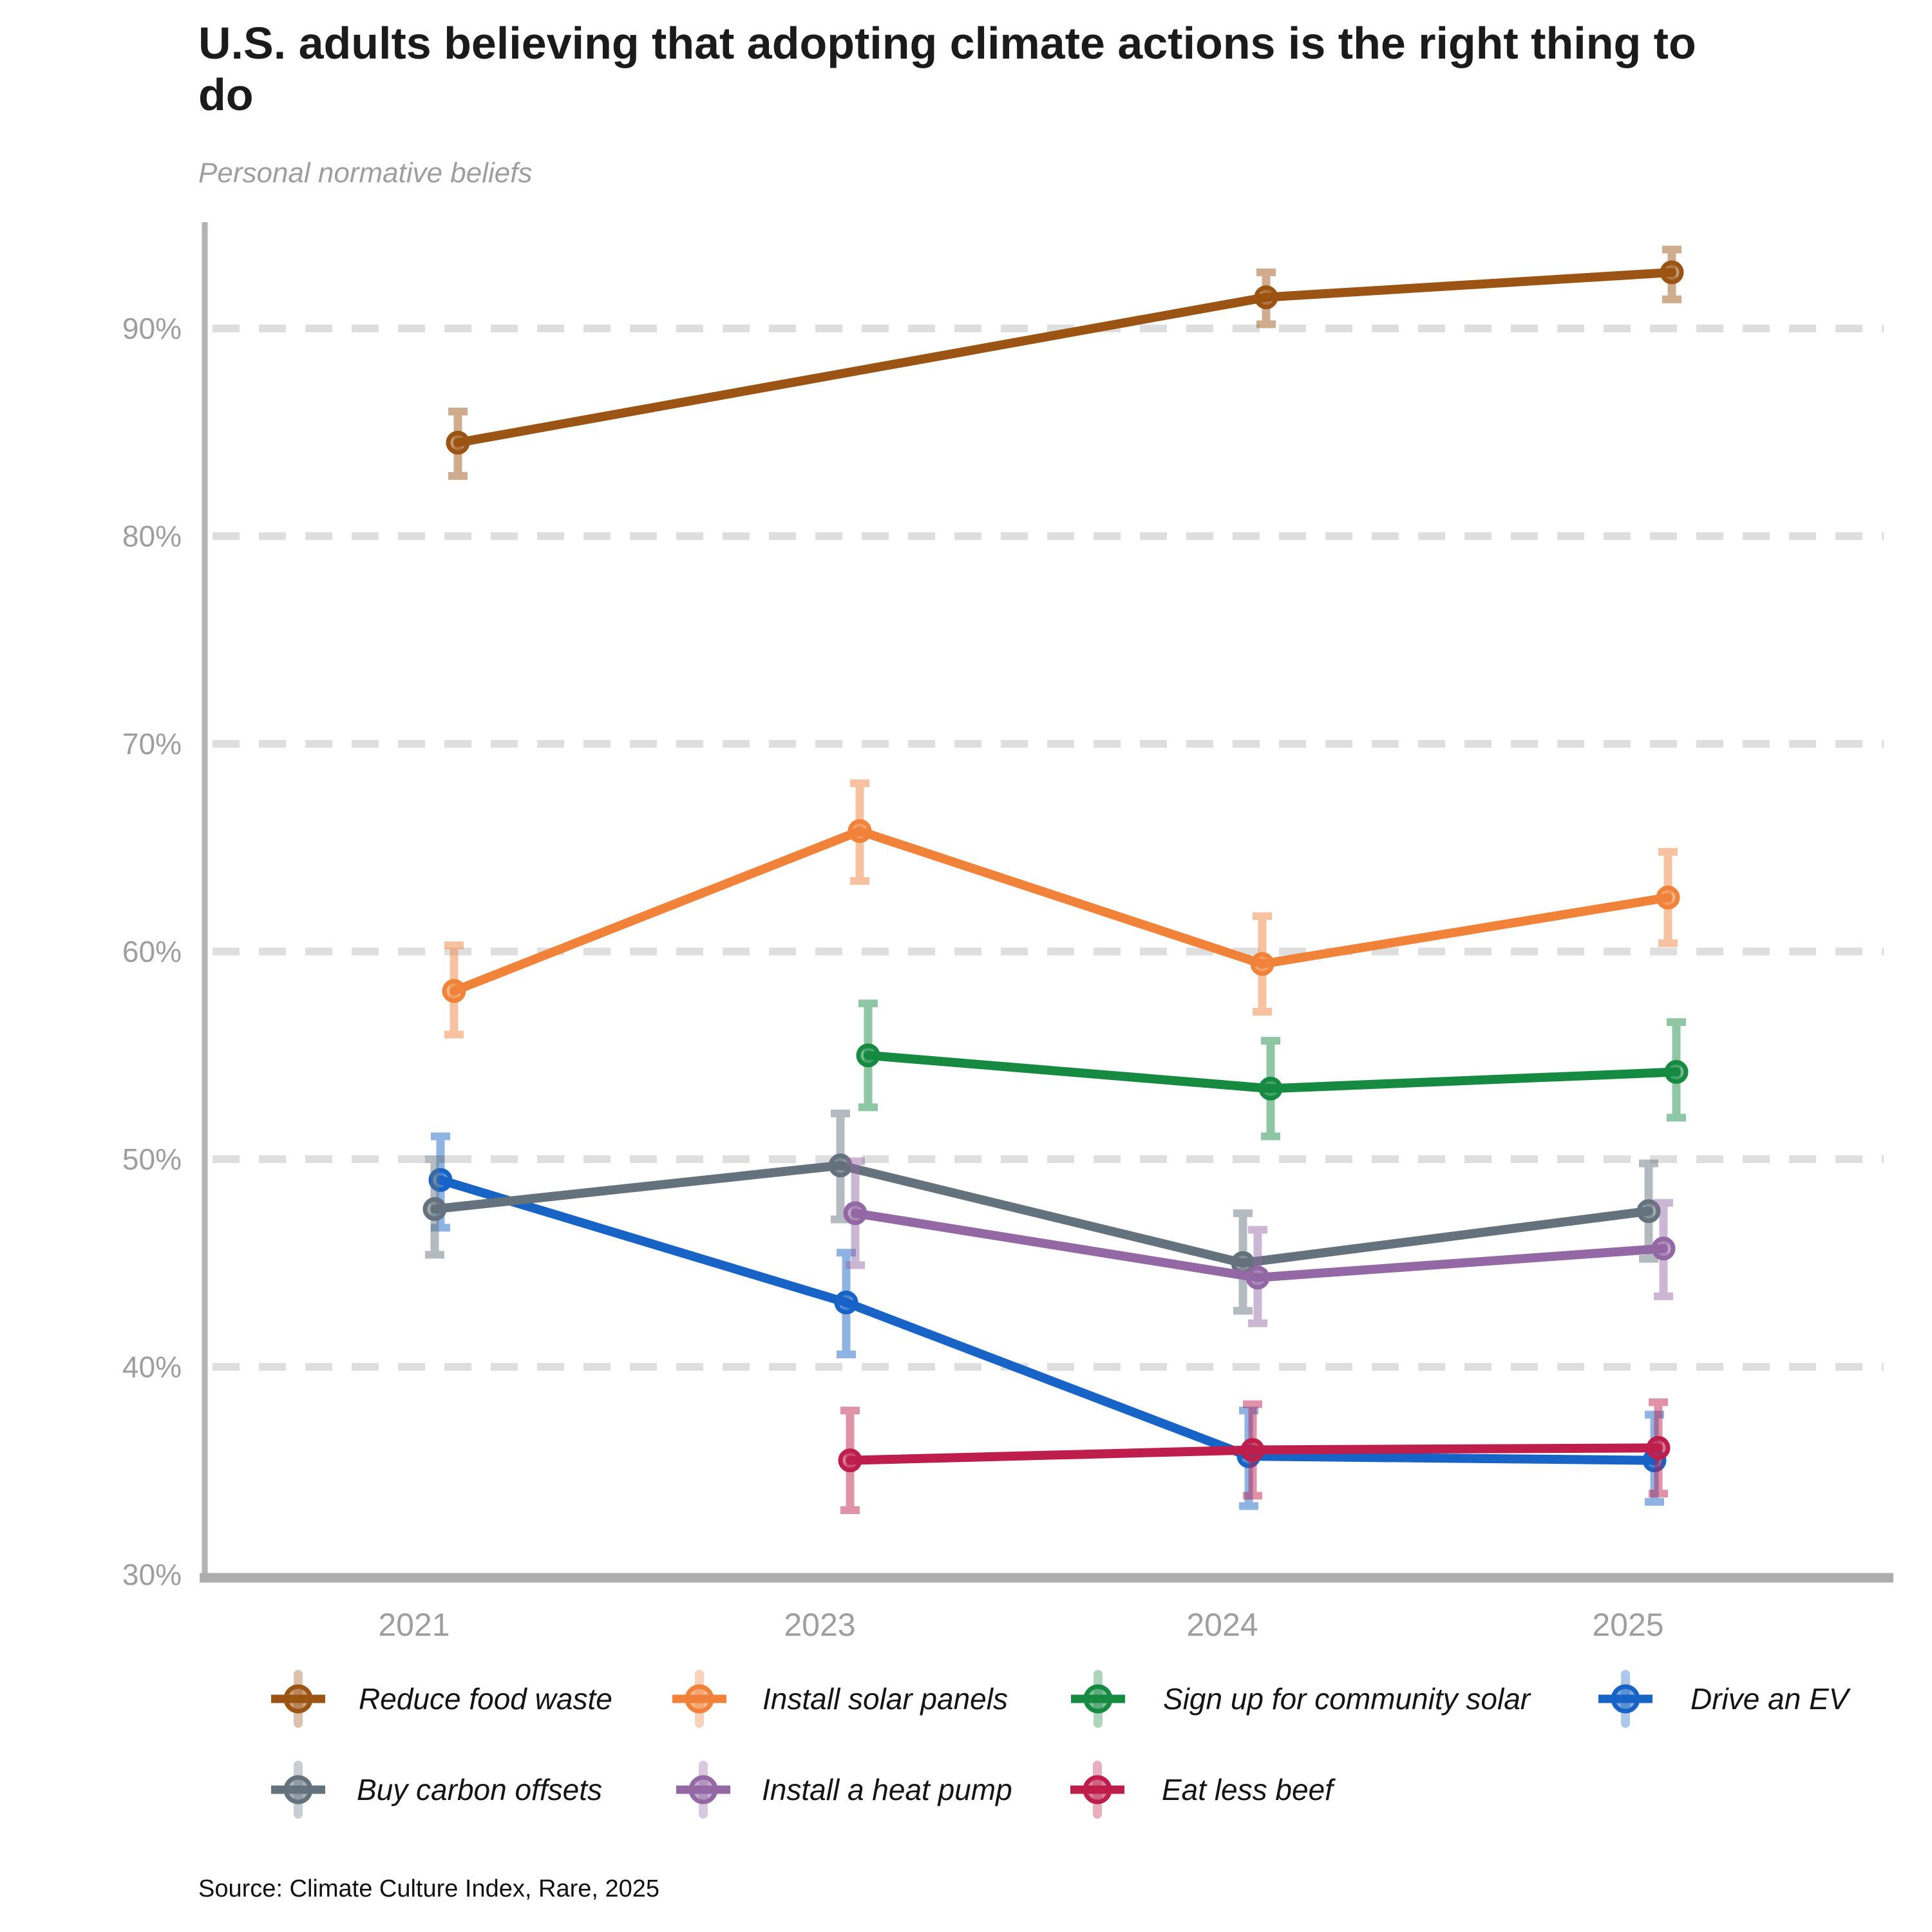 The image size is (1932, 1932). What do you see at coordinates (1249, 1789) in the screenshot?
I see `legend-item-label: Eat less beef` at bounding box center [1249, 1789].